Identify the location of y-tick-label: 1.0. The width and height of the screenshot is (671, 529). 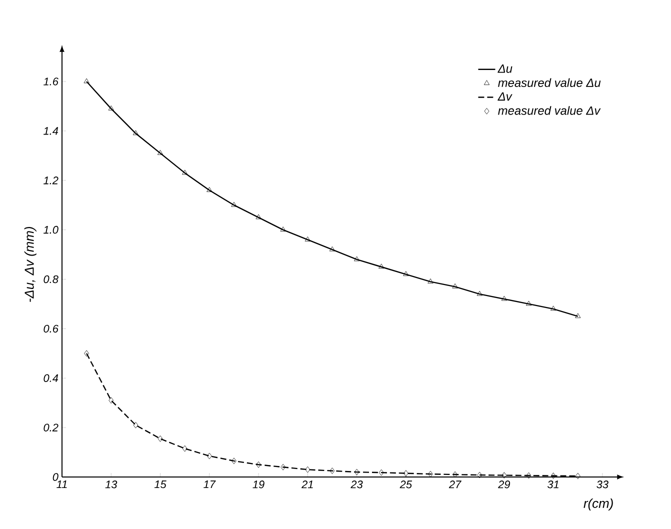
(51, 230).